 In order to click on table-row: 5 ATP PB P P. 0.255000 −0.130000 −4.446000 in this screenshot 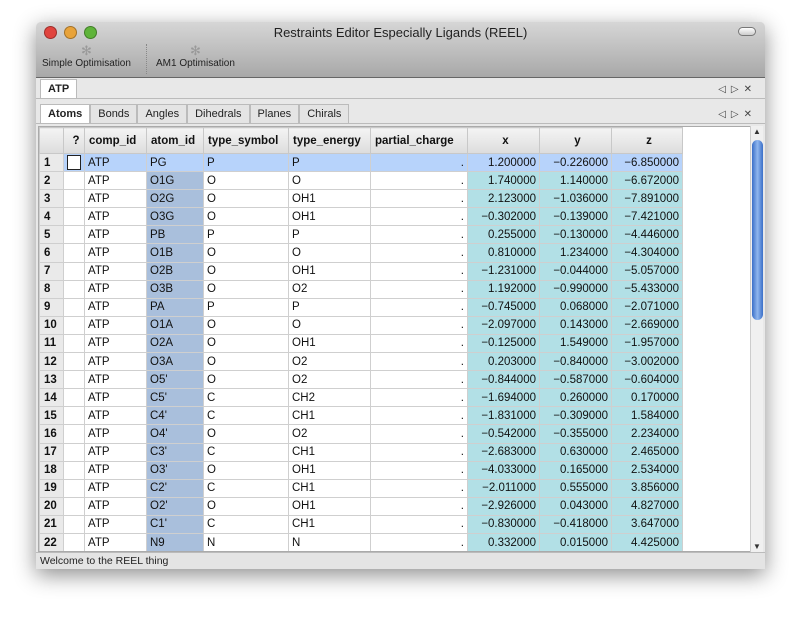, I will do `click(361, 235)`.